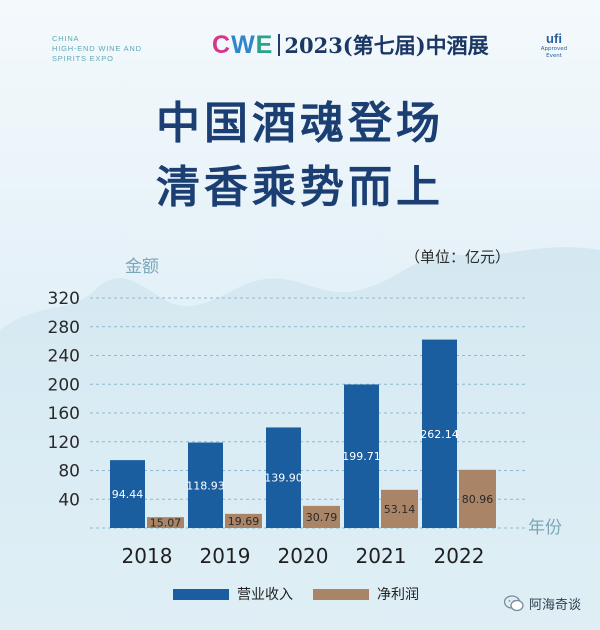 The height and width of the screenshot is (630, 600). I want to click on expo-name-line: HIGH-END WINE AND, so click(97, 48).